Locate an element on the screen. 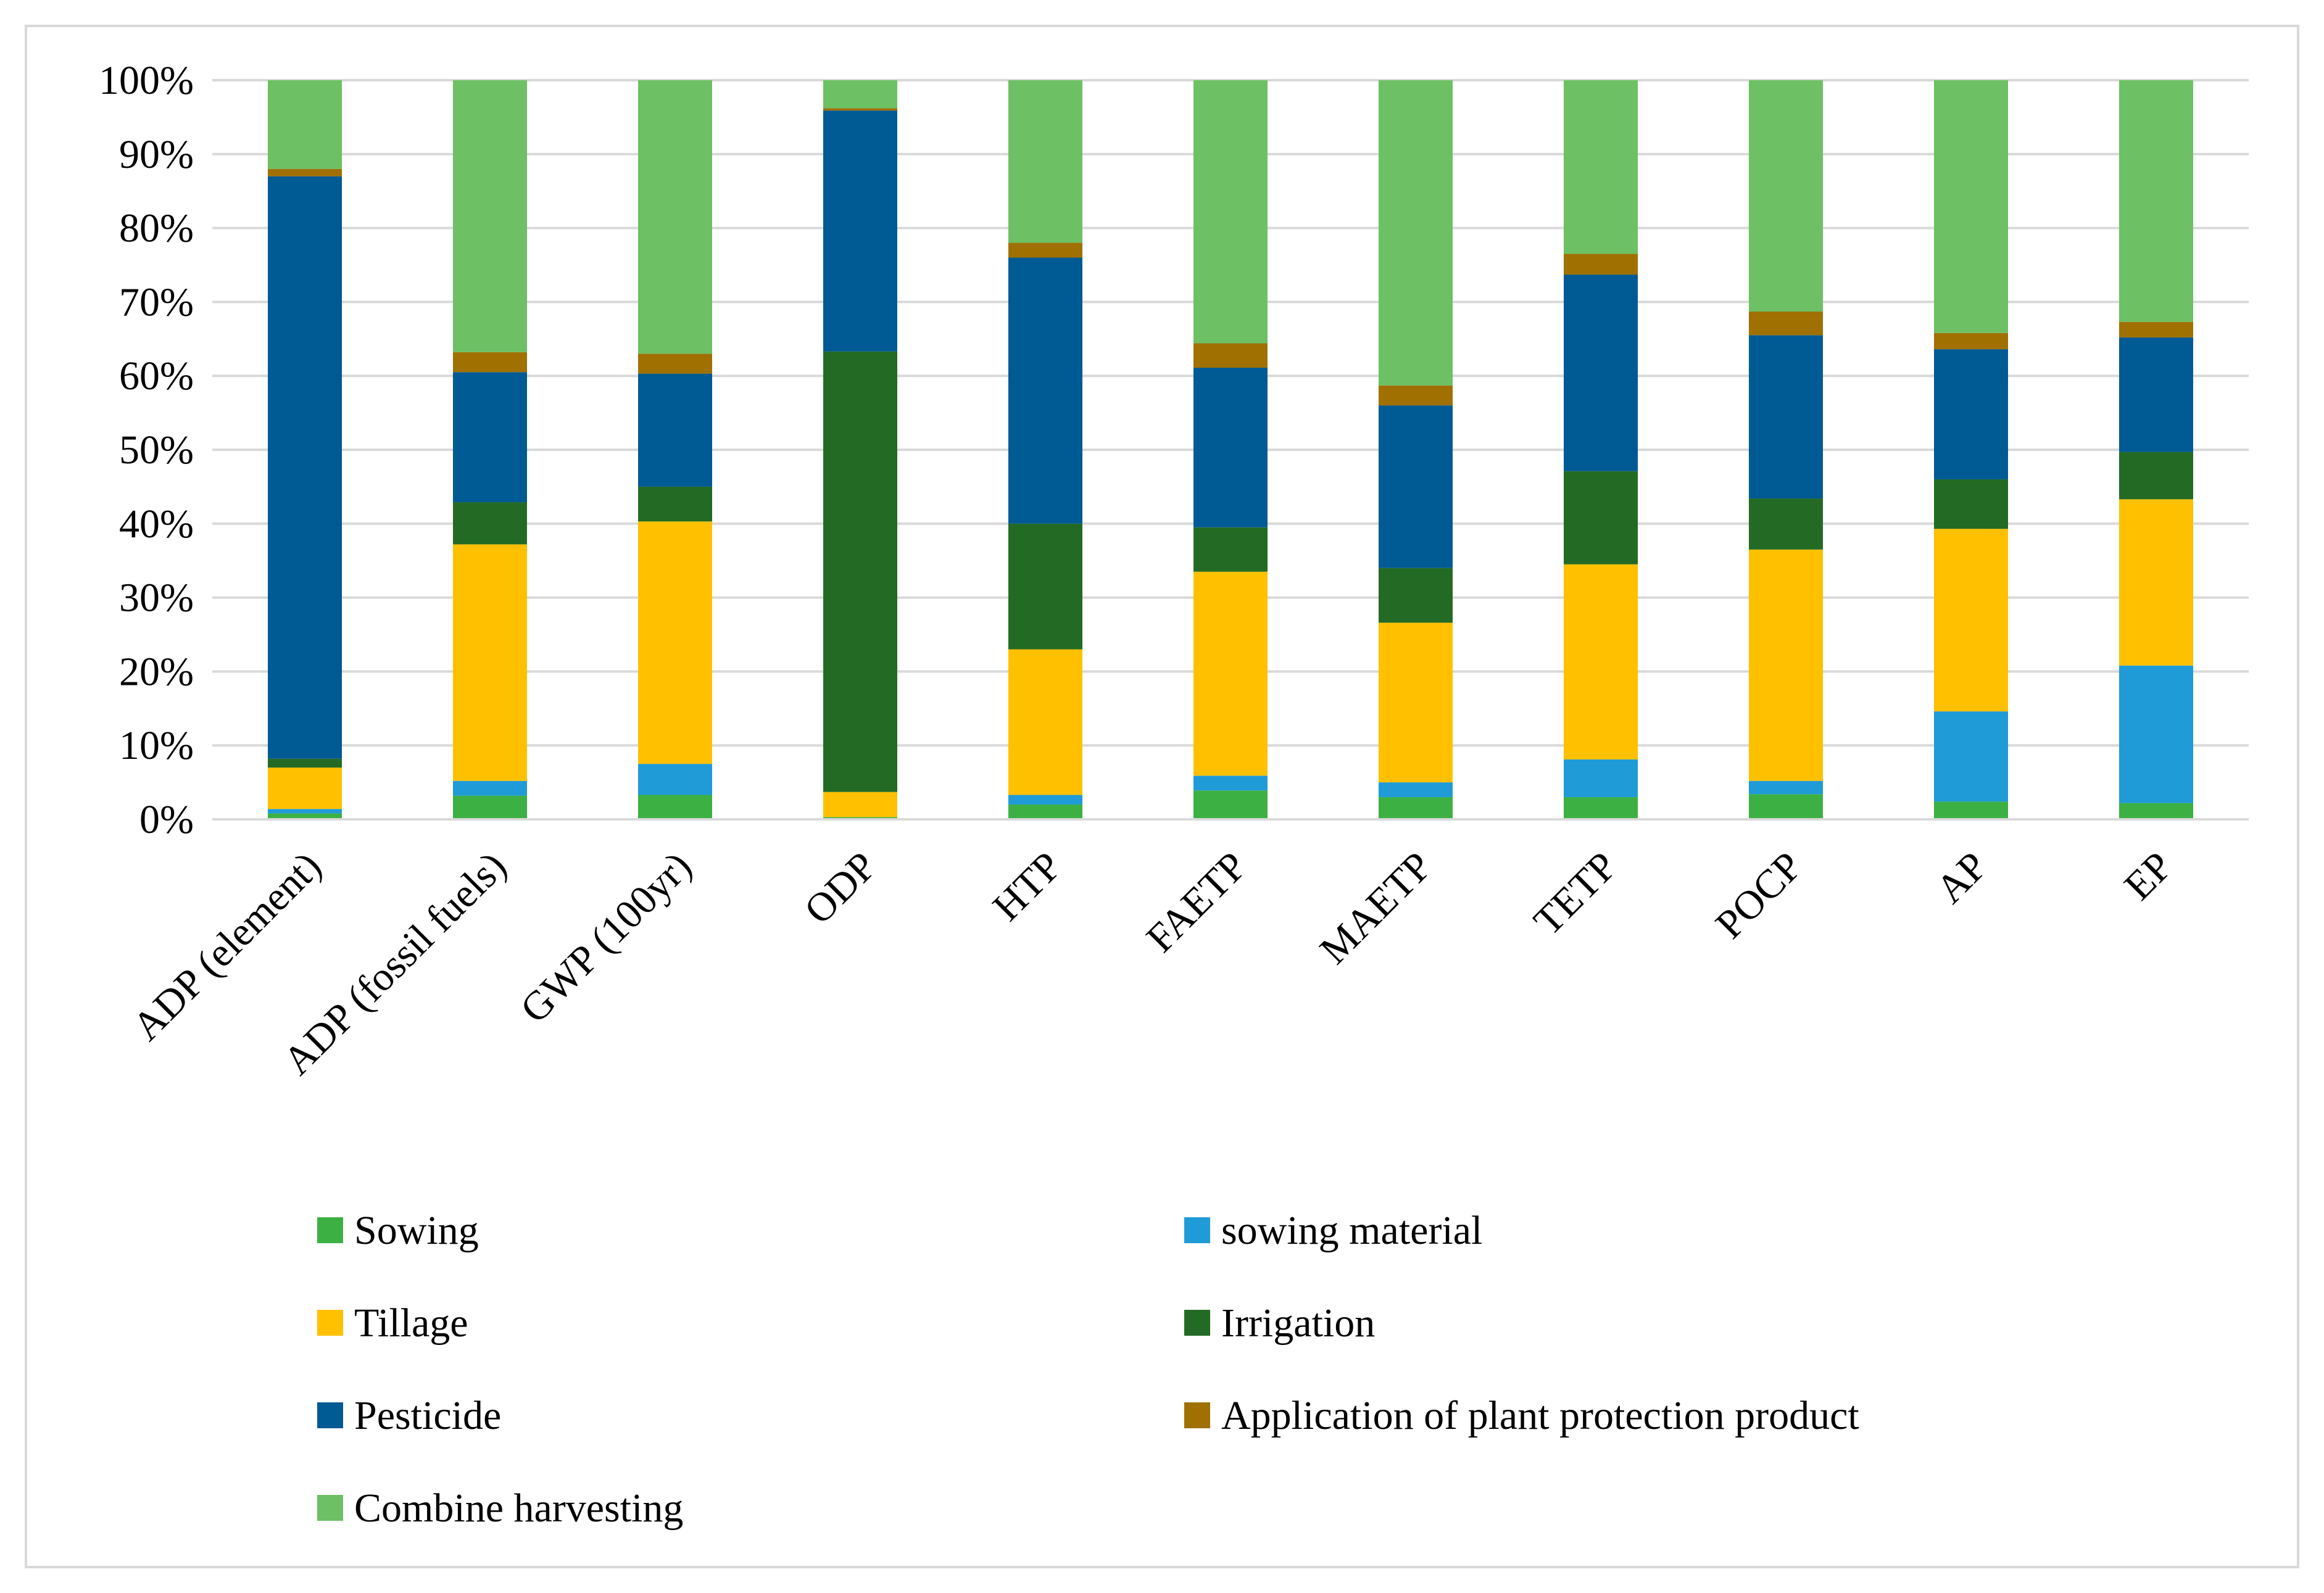 The width and height of the screenshot is (2324, 1593). y-tick-label: 90% is located at coordinates (156, 154).